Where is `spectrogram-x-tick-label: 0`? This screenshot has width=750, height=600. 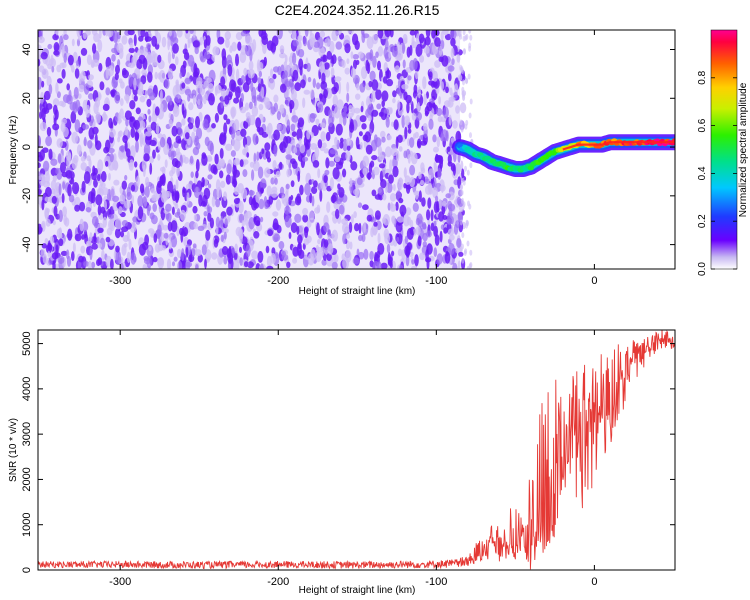
spectrogram-x-tick-label: 0 is located at coordinates (594, 281).